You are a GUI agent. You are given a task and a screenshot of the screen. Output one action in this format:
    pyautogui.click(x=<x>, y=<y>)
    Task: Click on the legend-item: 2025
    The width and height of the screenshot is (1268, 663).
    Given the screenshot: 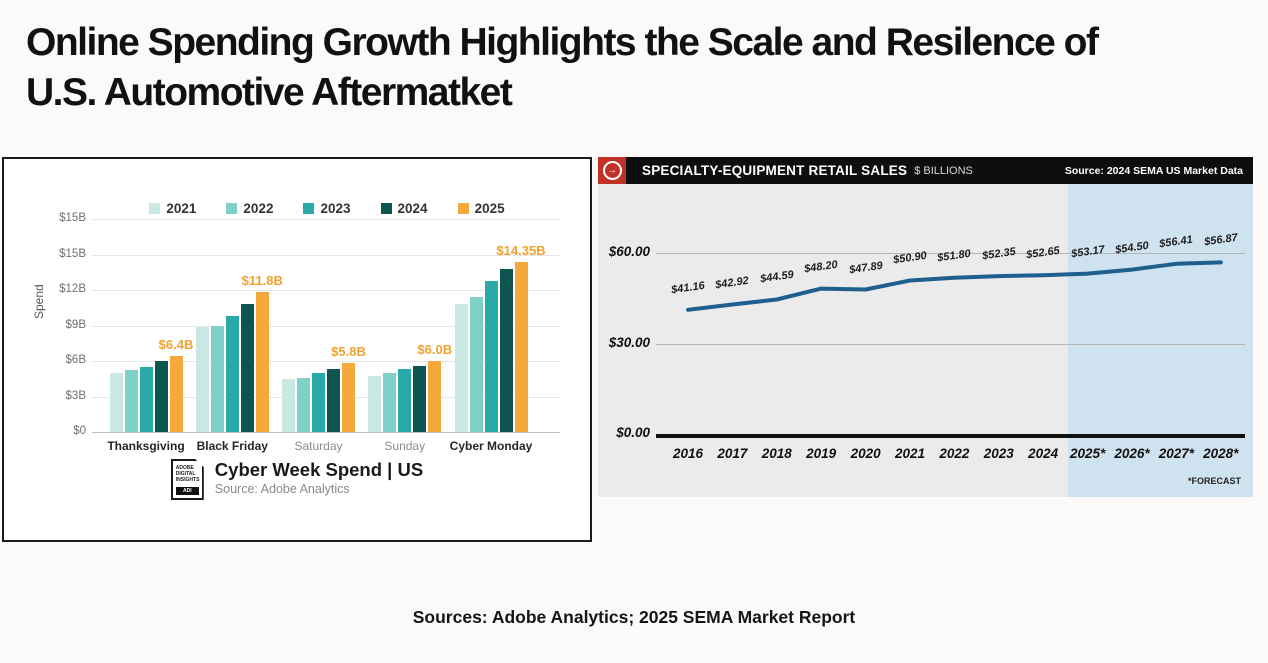 What is the action you would take?
    pyautogui.click(x=481, y=208)
    